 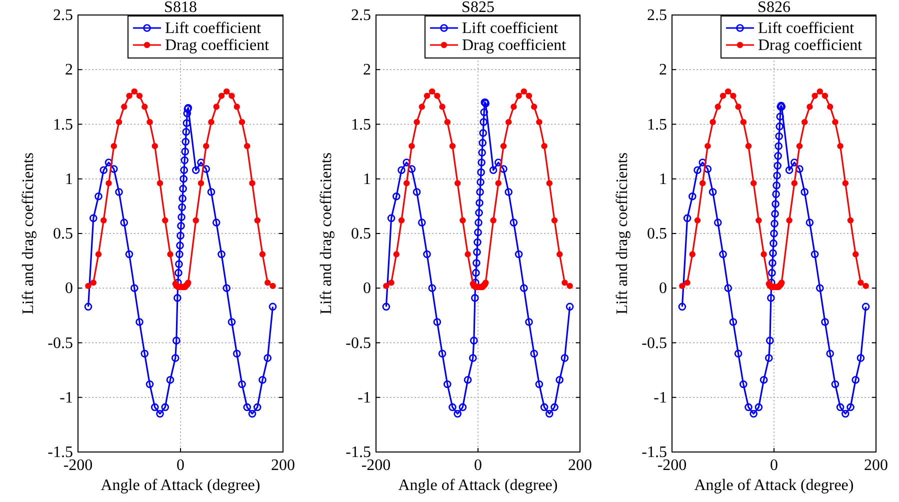 I want to click on chart-title: S825, so click(x=478, y=8).